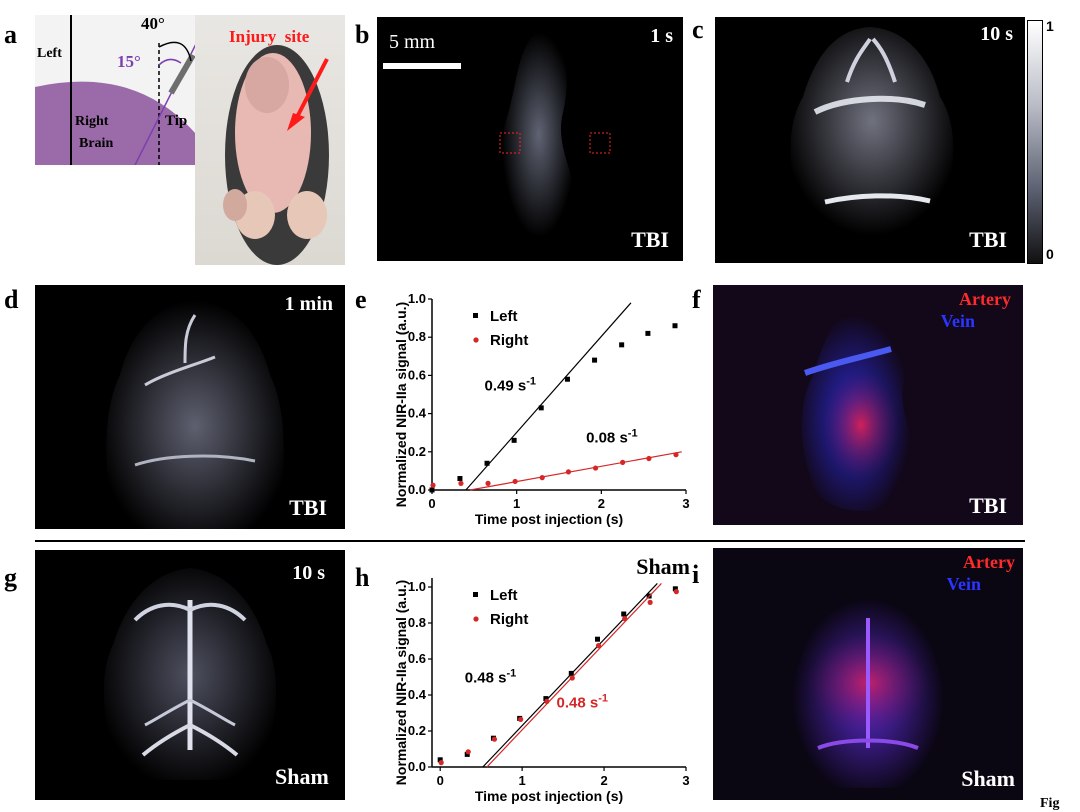 The height and width of the screenshot is (812, 1080). Describe the element at coordinates (10, 34) in the screenshot. I see `panel-label-a: a` at that location.